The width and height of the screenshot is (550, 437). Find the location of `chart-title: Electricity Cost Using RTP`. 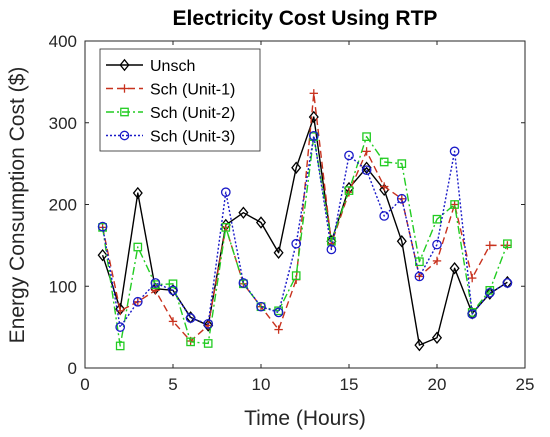

chart-title: Electricity Cost Using RTP is located at coordinates (305, 18).